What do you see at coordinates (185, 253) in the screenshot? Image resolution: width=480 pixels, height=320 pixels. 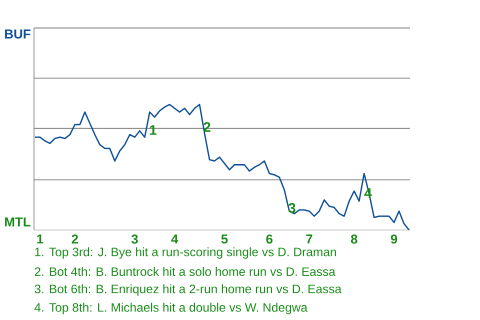 I see `text: 1. Top 3rd: J. Bye hit a run-scoring single vs D. Draman` at bounding box center [185, 253].